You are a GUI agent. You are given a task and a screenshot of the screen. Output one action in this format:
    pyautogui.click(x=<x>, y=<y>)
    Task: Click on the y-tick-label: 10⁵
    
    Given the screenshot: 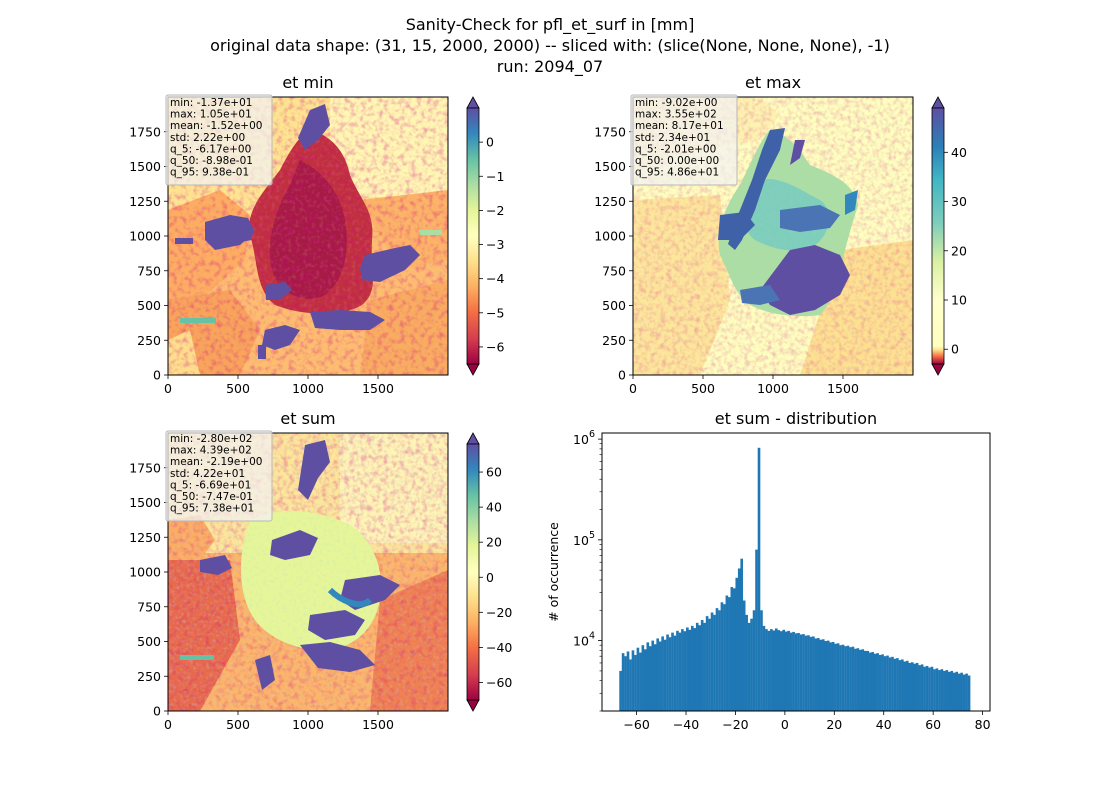 What is the action you would take?
    pyautogui.click(x=584, y=539)
    